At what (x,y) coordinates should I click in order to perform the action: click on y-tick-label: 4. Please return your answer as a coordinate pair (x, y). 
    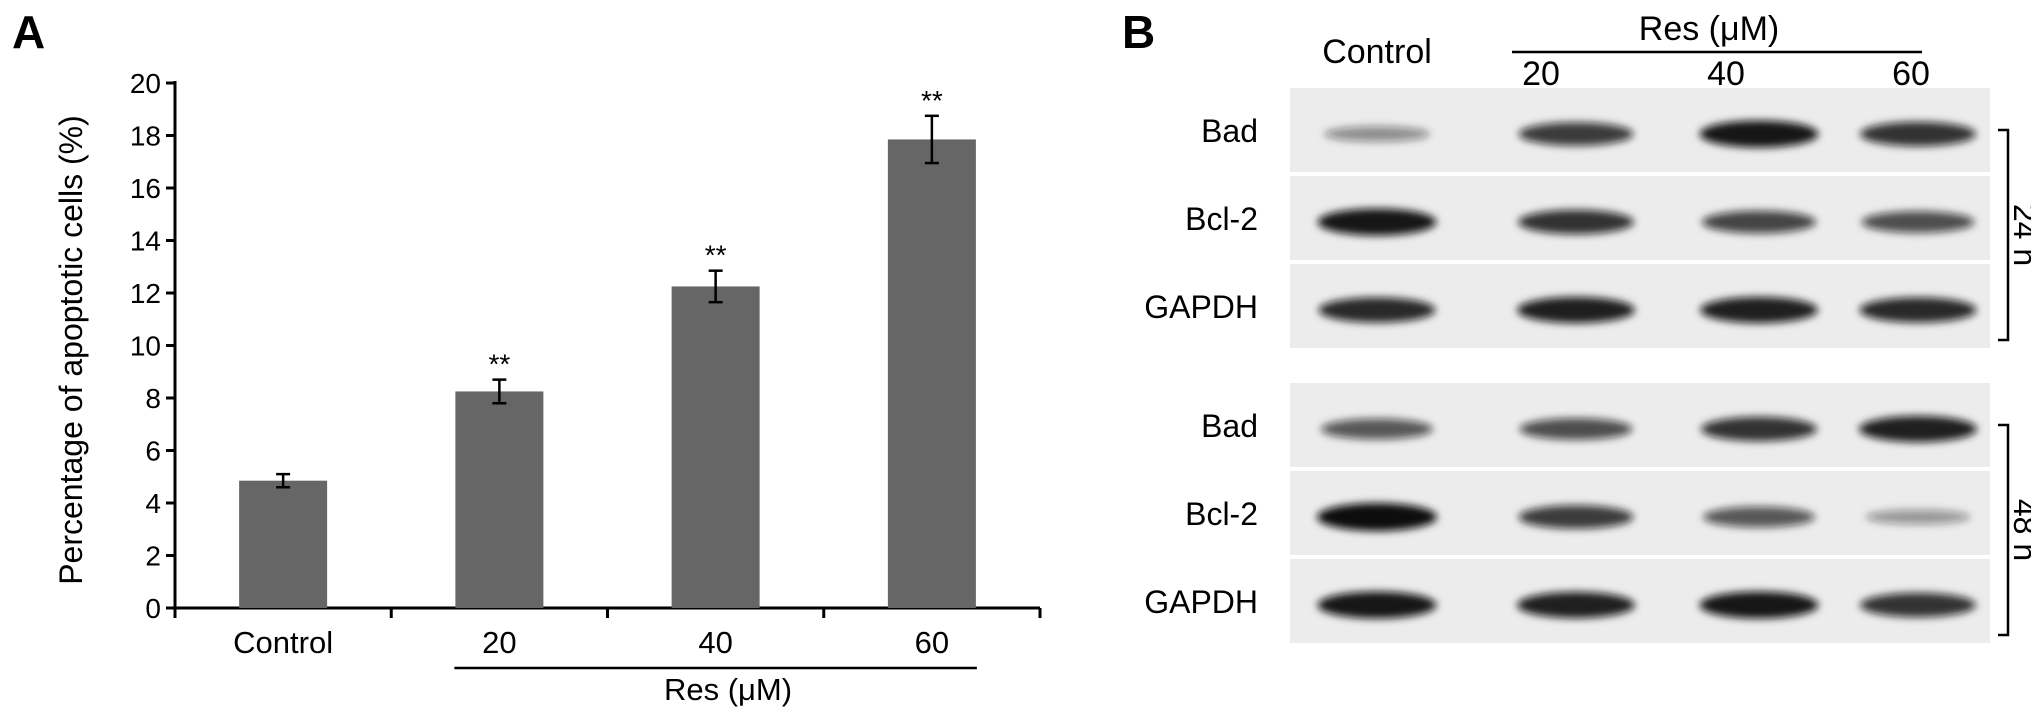
    Looking at the image, I should click on (153, 503).